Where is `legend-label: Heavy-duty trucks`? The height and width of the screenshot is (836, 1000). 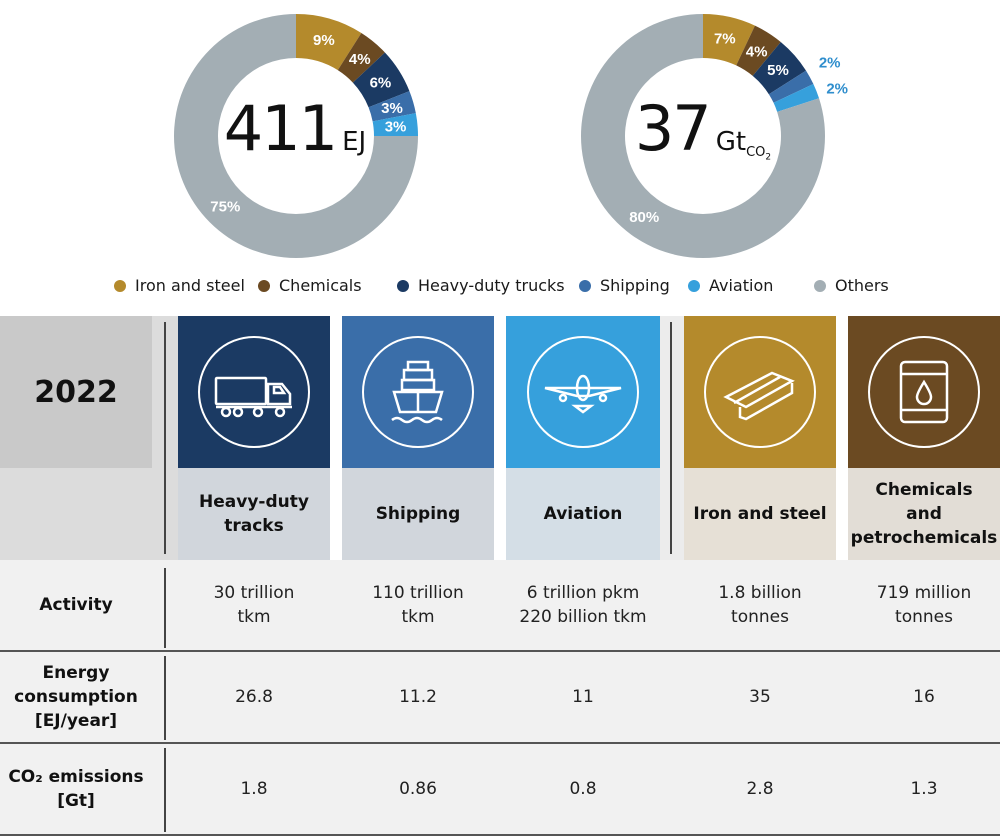 legend-label: Heavy-duty trucks is located at coordinates (491, 285).